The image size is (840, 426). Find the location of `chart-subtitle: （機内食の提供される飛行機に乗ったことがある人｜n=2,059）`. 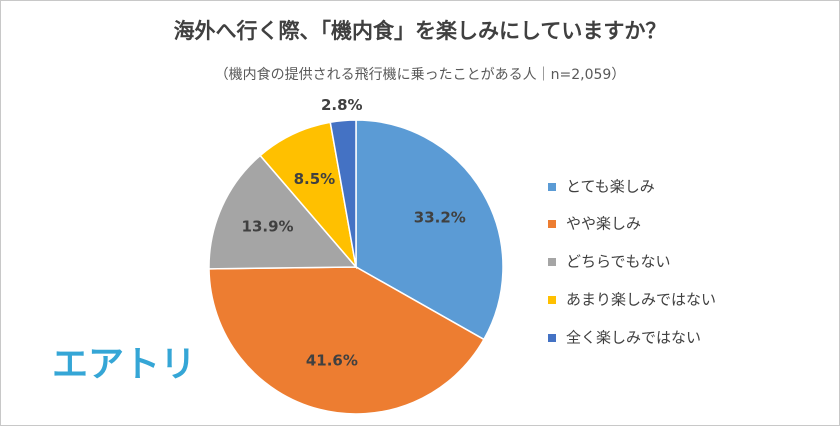

chart-subtitle: （機内食の提供される飛行機に乗ったことがある人｜n=2,059） is located at coordinates (420, 74).